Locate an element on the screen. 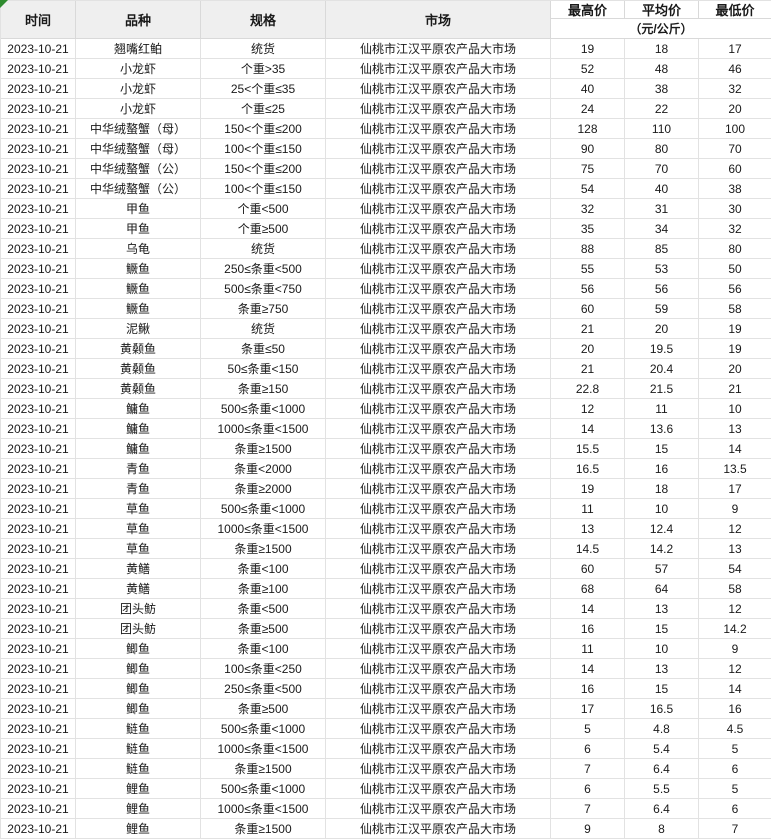  price-header-group: 最高价 平均价 最低价 （元/公斤） is located at coordinates (661, 20).